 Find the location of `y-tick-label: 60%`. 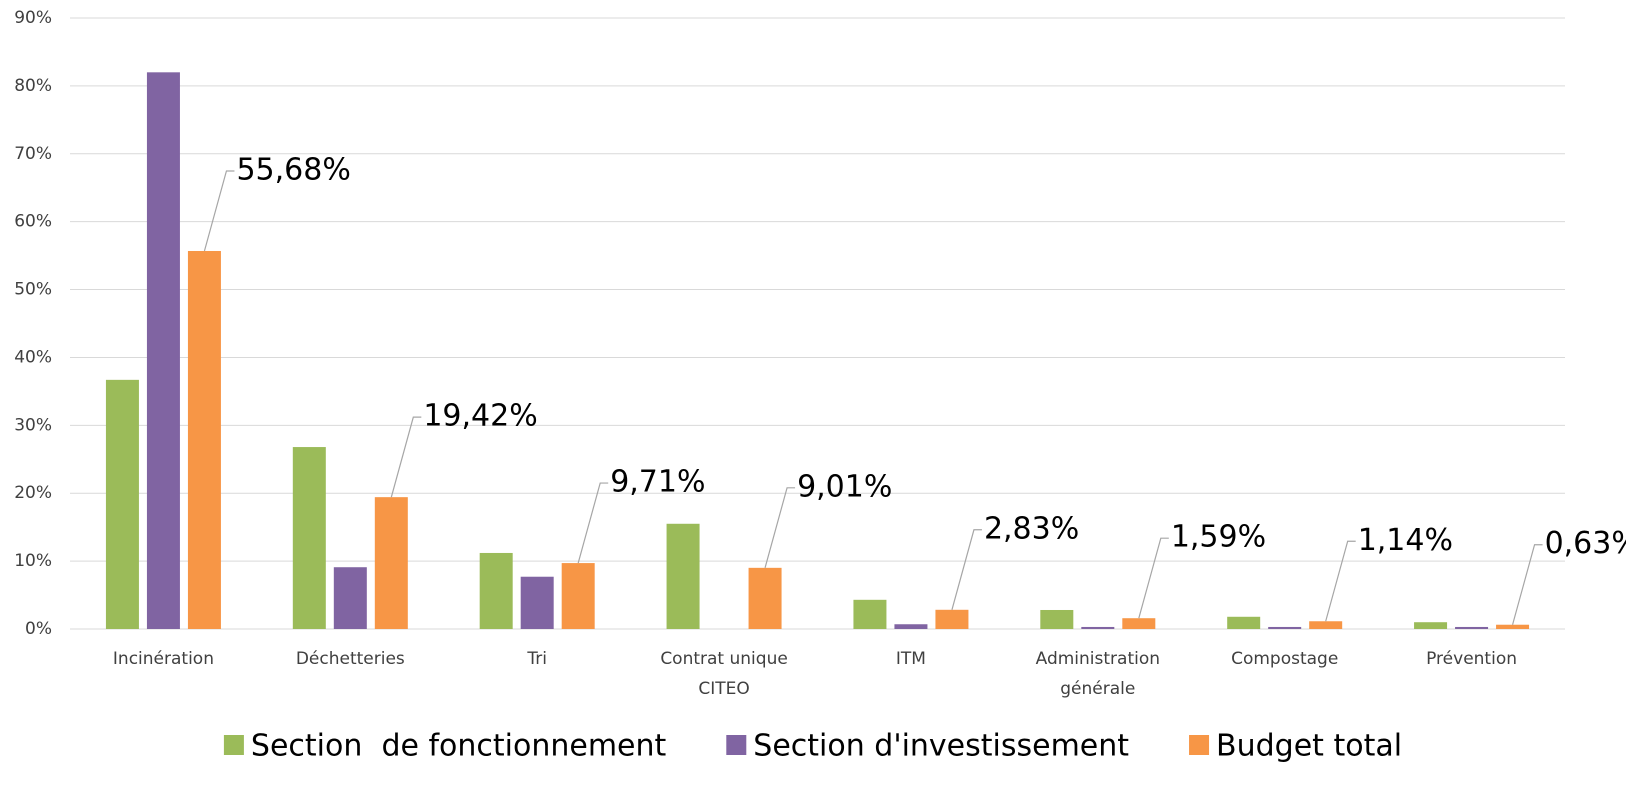

y-tick-label: 60% is located at coordinates (33, 222).